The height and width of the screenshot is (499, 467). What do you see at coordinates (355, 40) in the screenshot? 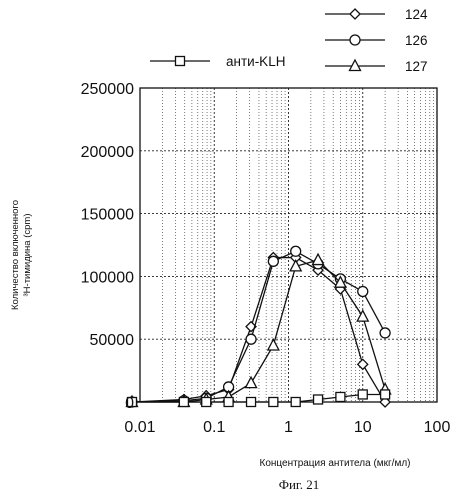
I see `legend-marker-circle` at bounding box center [355, 40].